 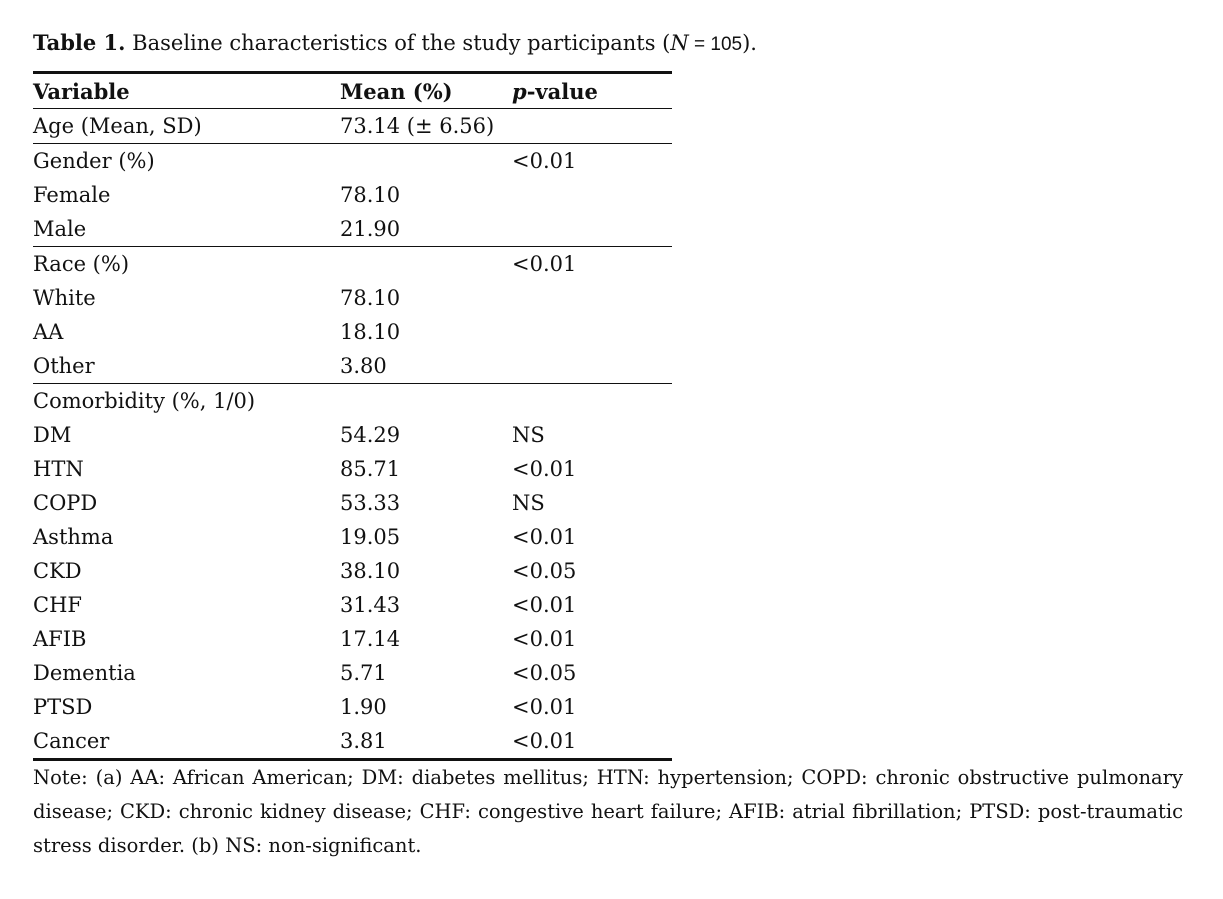 I want to click on table-row: HTN 85.71 <0.01, so click(x=352, y=469).